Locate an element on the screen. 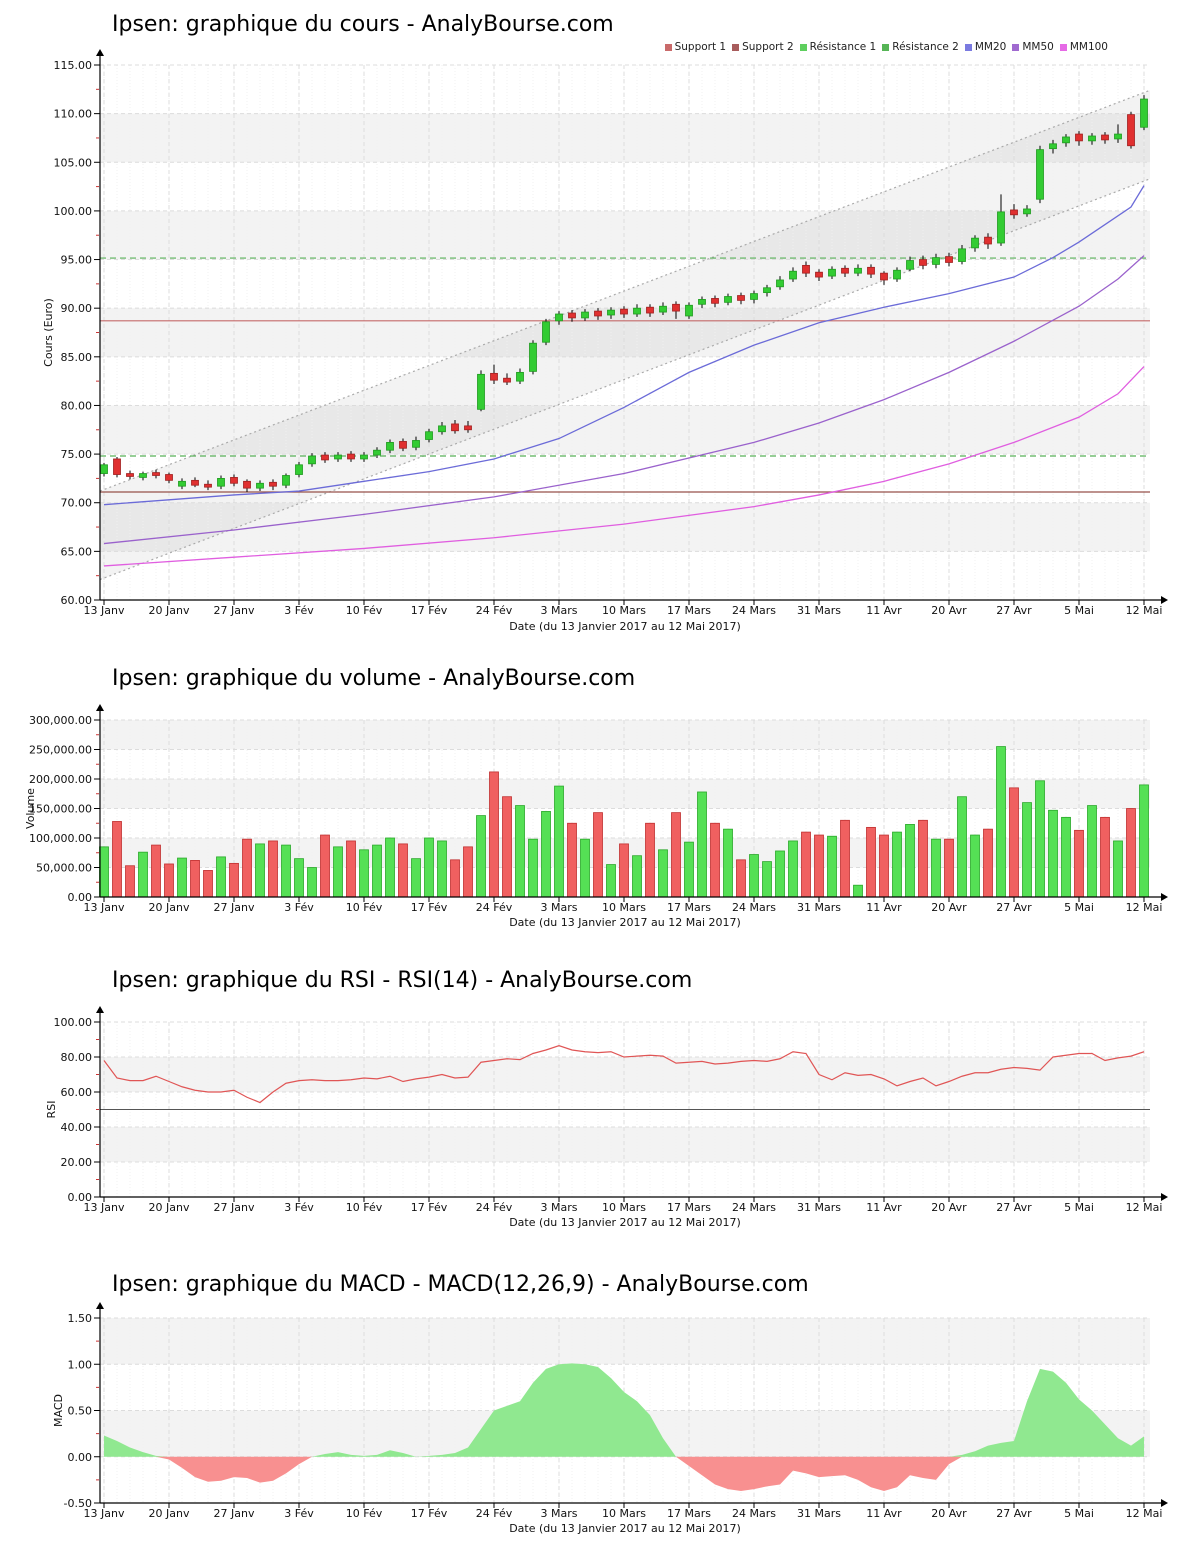  svg-text: 105.00 is located at coordinates (73, 162).